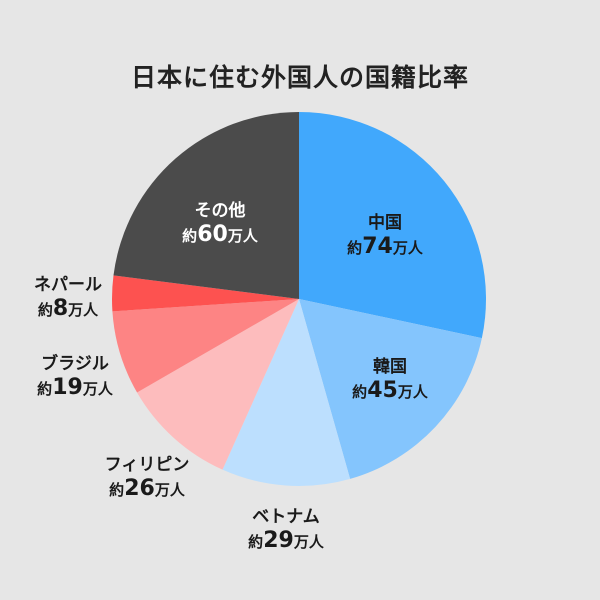  I want to click on slice-value-label: 約29万人, so click(286, 540).